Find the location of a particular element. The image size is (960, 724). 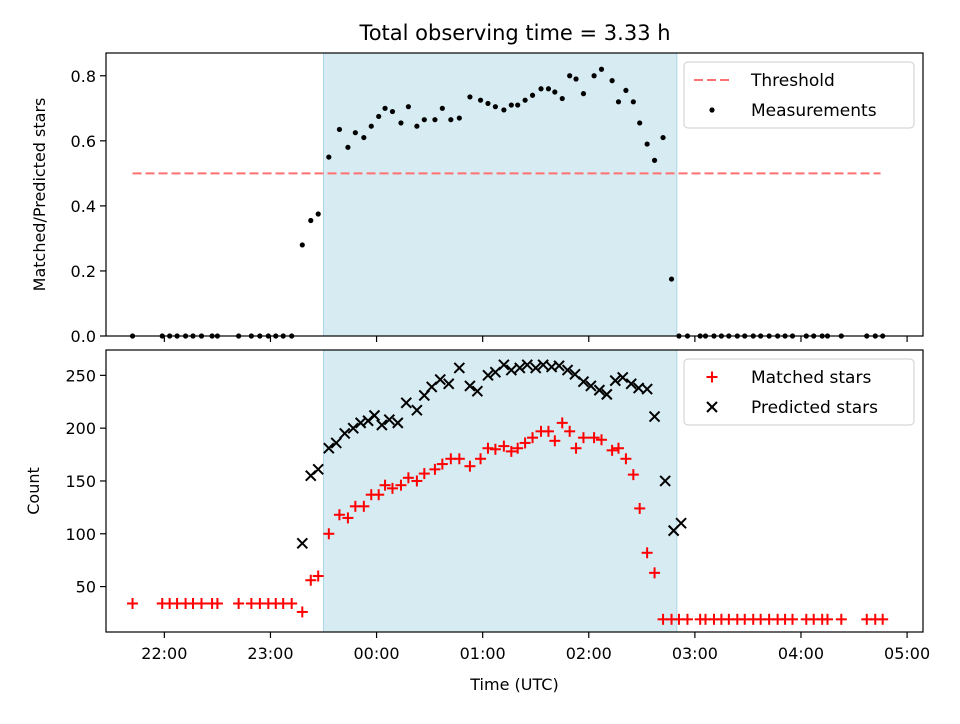

x-axis-label: Time (UTC) is located at coordinates (513, 684).